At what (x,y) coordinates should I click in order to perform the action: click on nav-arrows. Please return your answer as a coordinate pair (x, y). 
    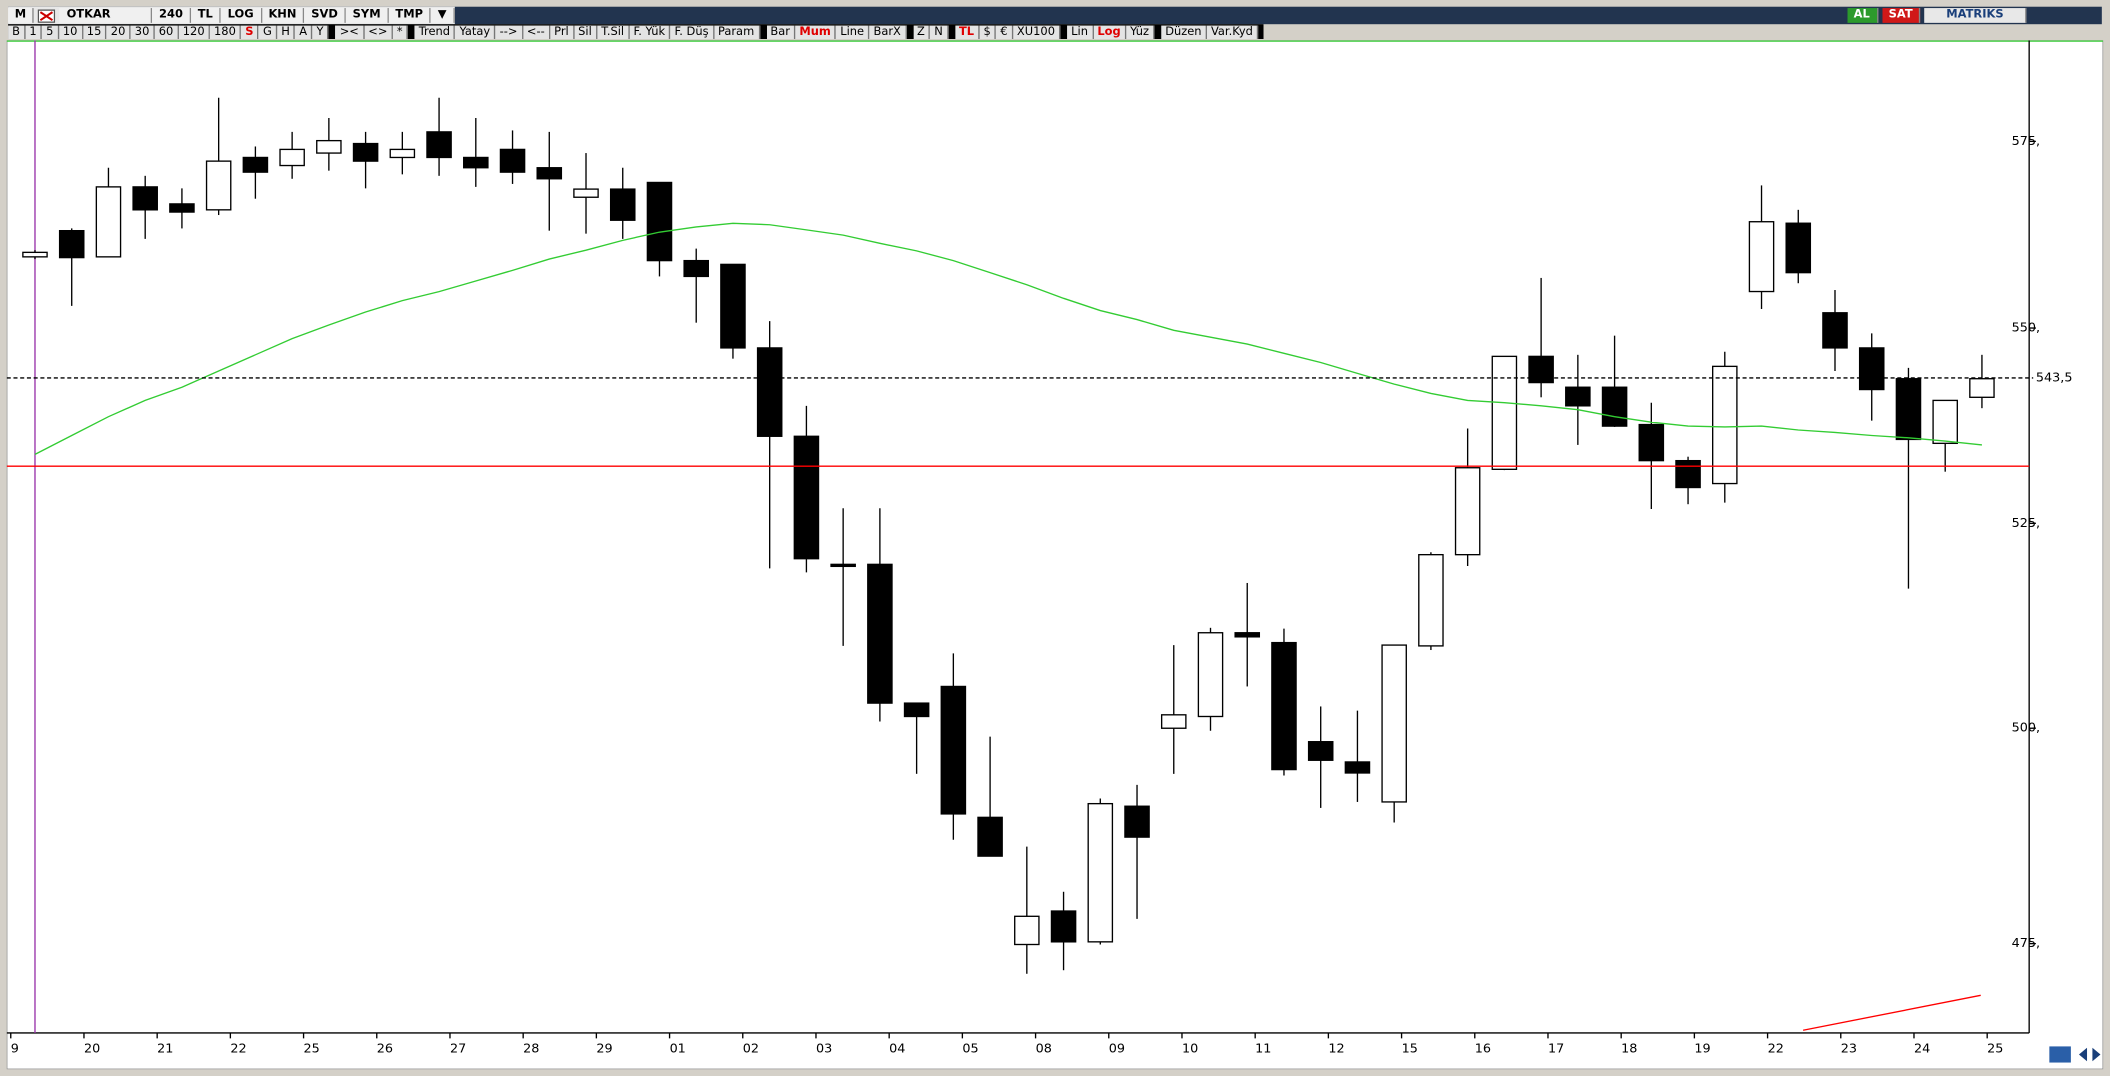
    Looking at the image, I should click on (2089, 1054).